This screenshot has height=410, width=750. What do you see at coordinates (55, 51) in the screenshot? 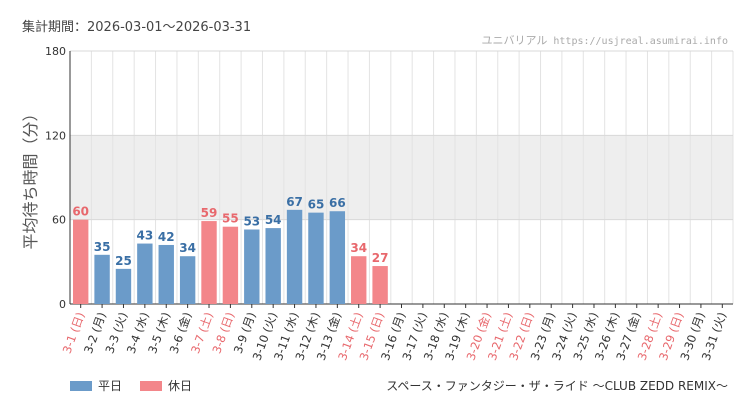
I see `y-tick-label: 180` at bounding box center [55, 51].